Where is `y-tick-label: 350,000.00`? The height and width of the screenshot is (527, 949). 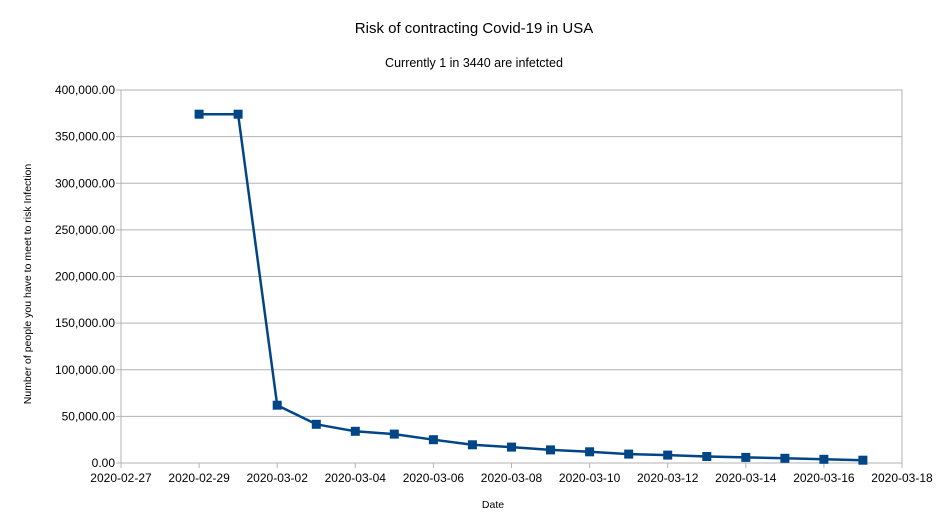 y-tick-label: 350,000.00 is located at coordinates (85, 137).